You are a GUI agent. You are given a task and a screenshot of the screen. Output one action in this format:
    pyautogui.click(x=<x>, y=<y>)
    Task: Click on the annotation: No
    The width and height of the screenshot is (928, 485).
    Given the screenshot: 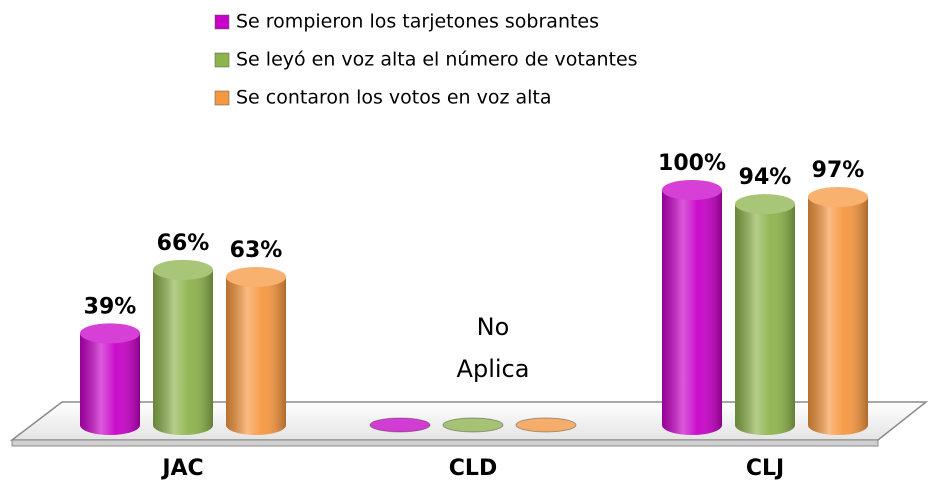 What is the action you would take?
    pyautogui.click(x=493, y=327)
    